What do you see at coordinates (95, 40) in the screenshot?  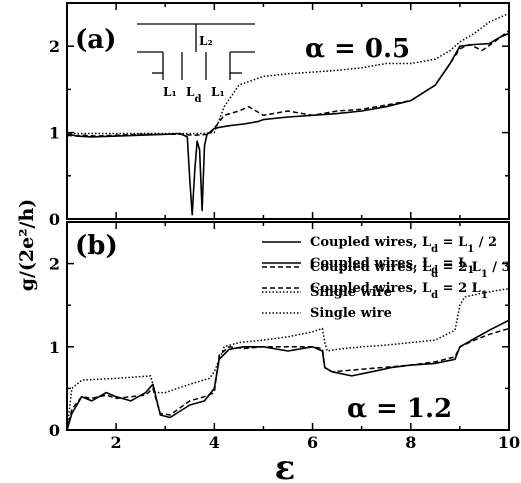 I see `panel-label: (a)` at bounding box center [95, 40].